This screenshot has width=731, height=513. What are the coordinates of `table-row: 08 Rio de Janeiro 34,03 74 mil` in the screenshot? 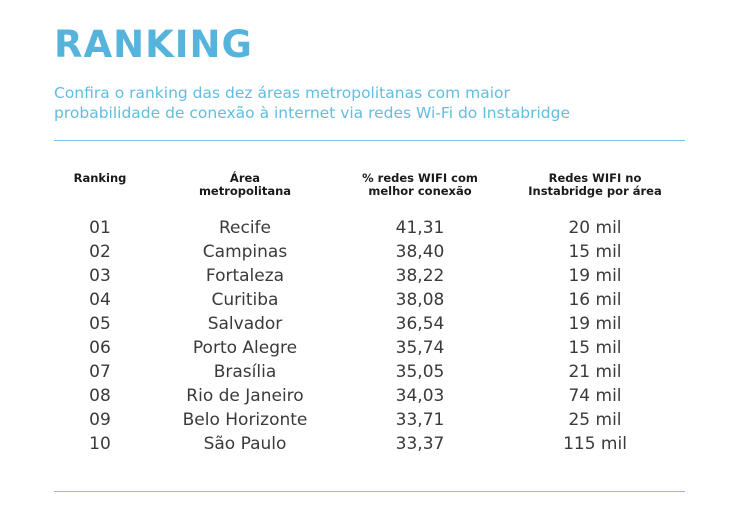 It's located at (365, 396).